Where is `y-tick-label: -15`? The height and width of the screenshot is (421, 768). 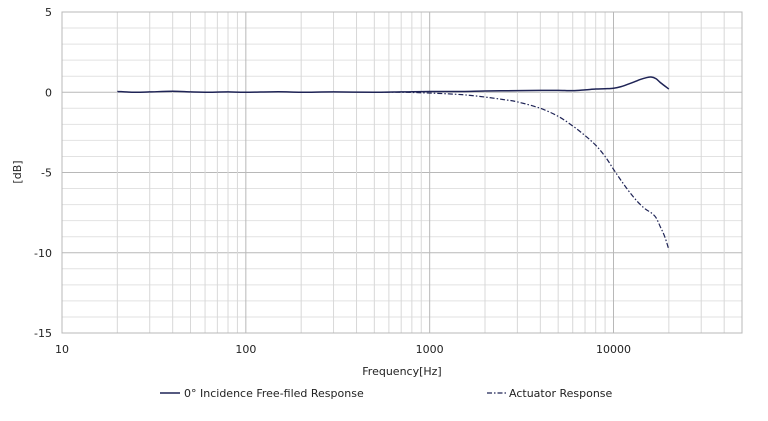 y-tick-label: -15 is located at coordinates (43, 333).